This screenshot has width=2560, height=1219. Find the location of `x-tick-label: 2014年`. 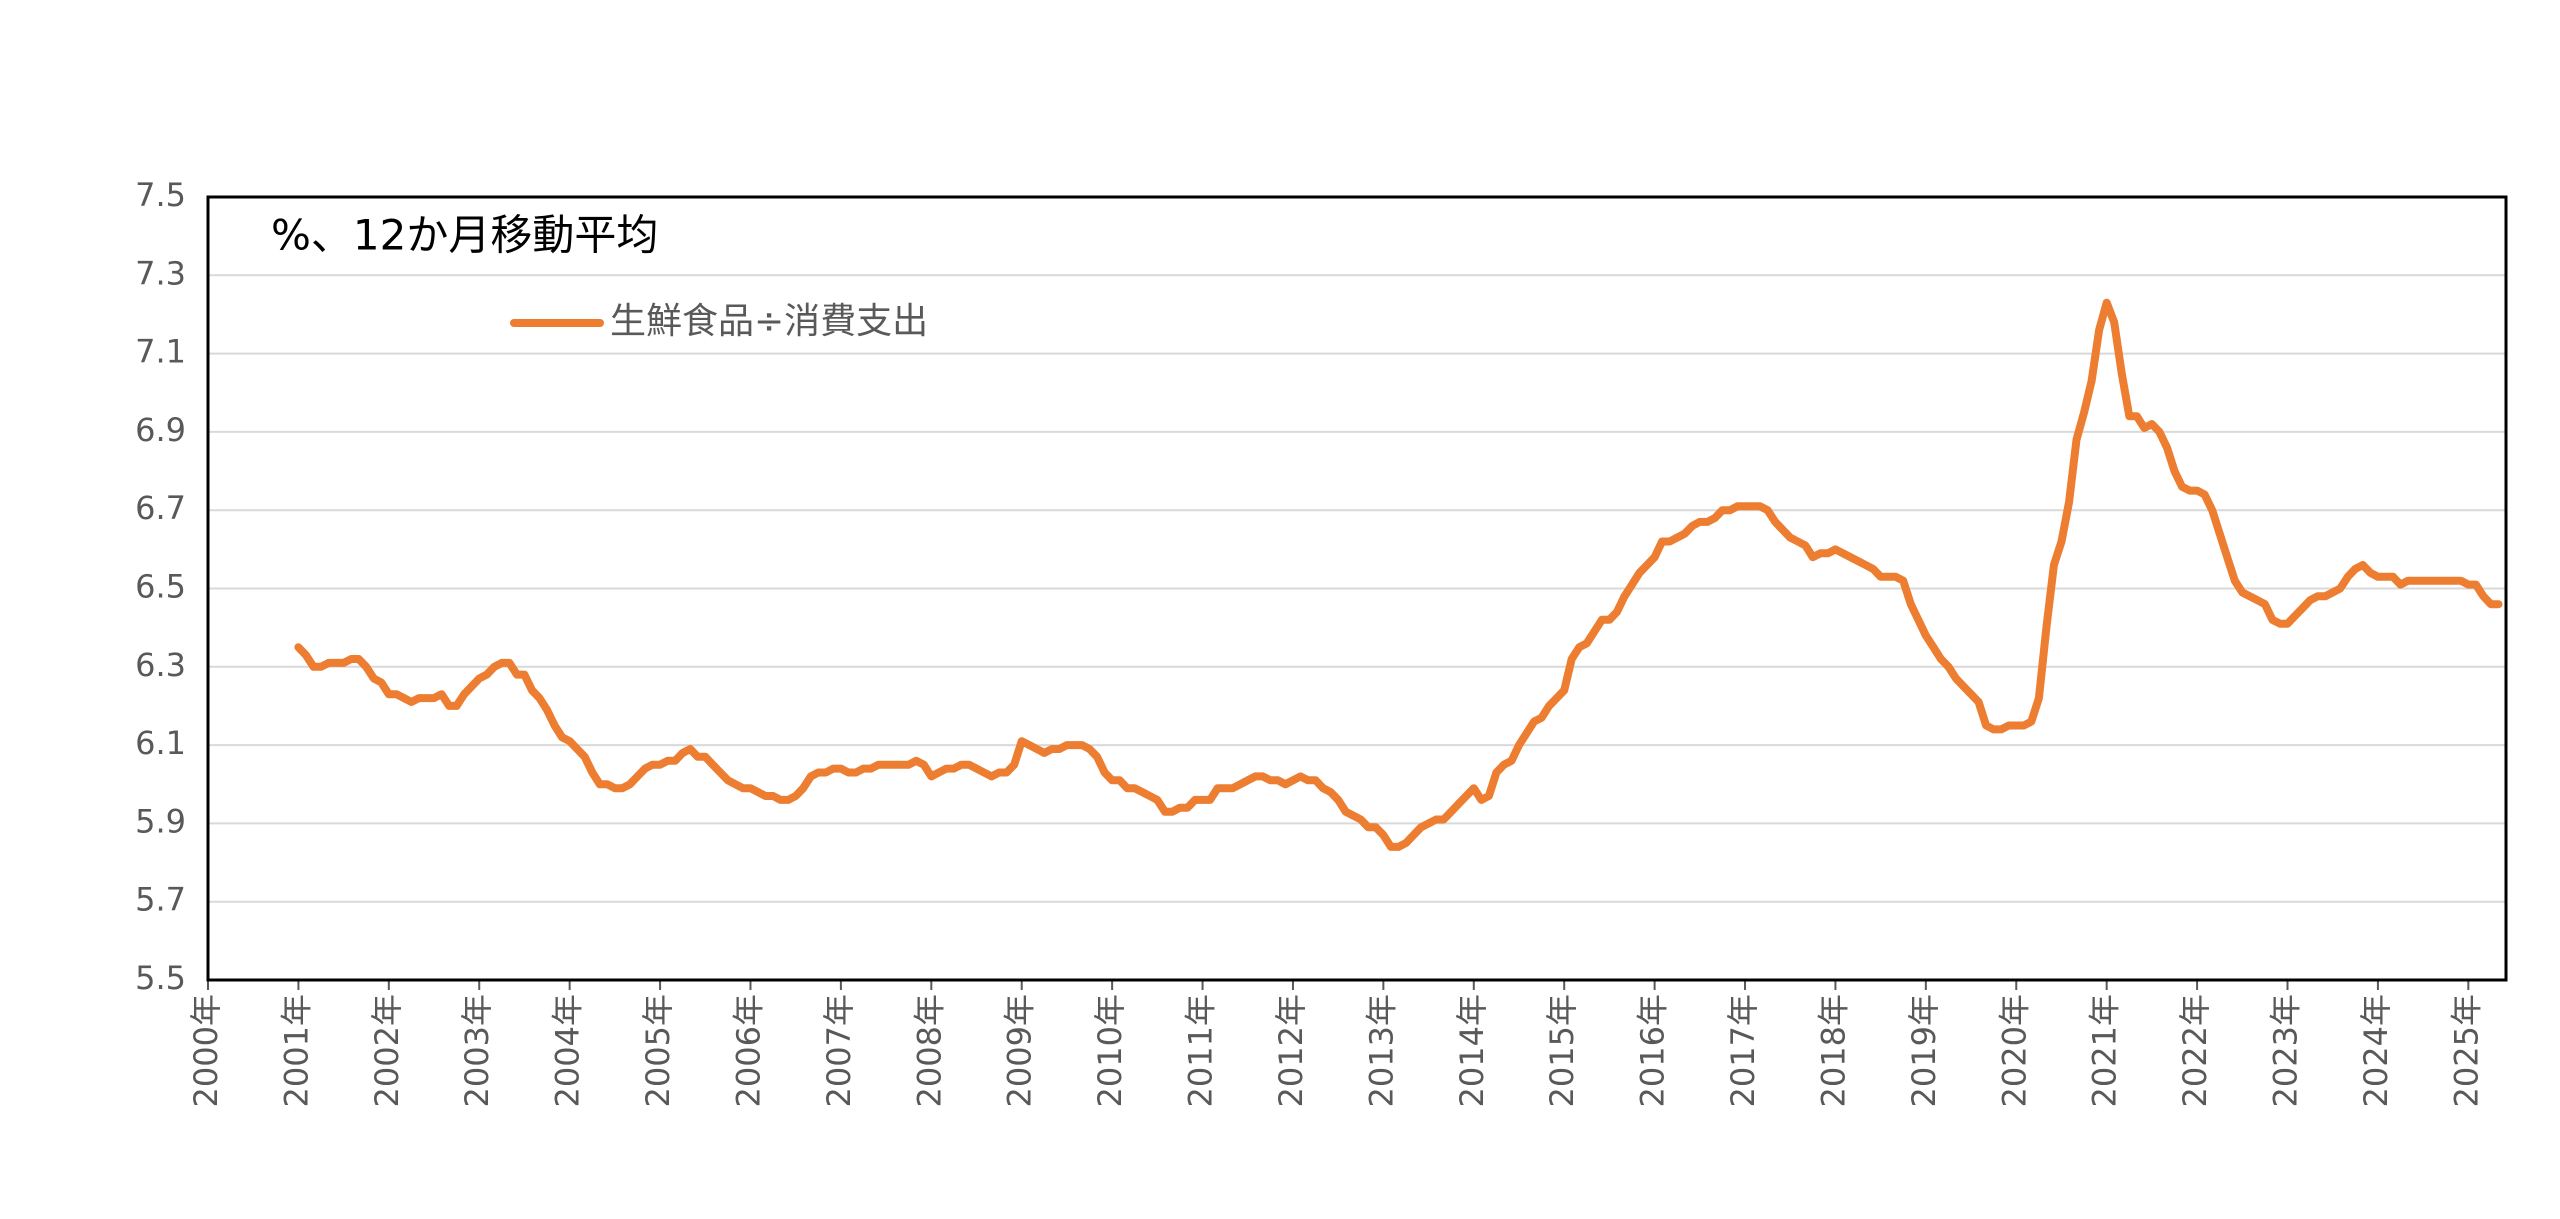

x-tick-label: 2014年 is located at coordinates (1472, 1050).